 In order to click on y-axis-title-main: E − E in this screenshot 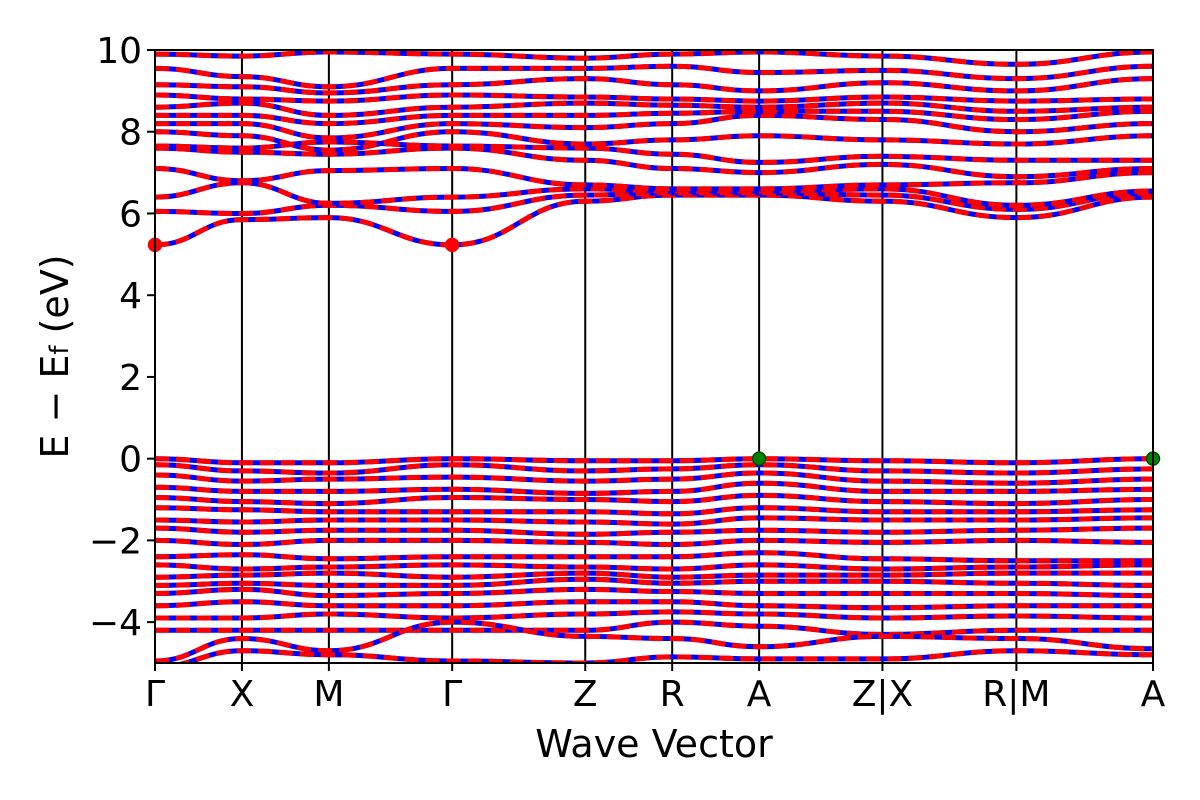, I will do `click(55, 407)`.